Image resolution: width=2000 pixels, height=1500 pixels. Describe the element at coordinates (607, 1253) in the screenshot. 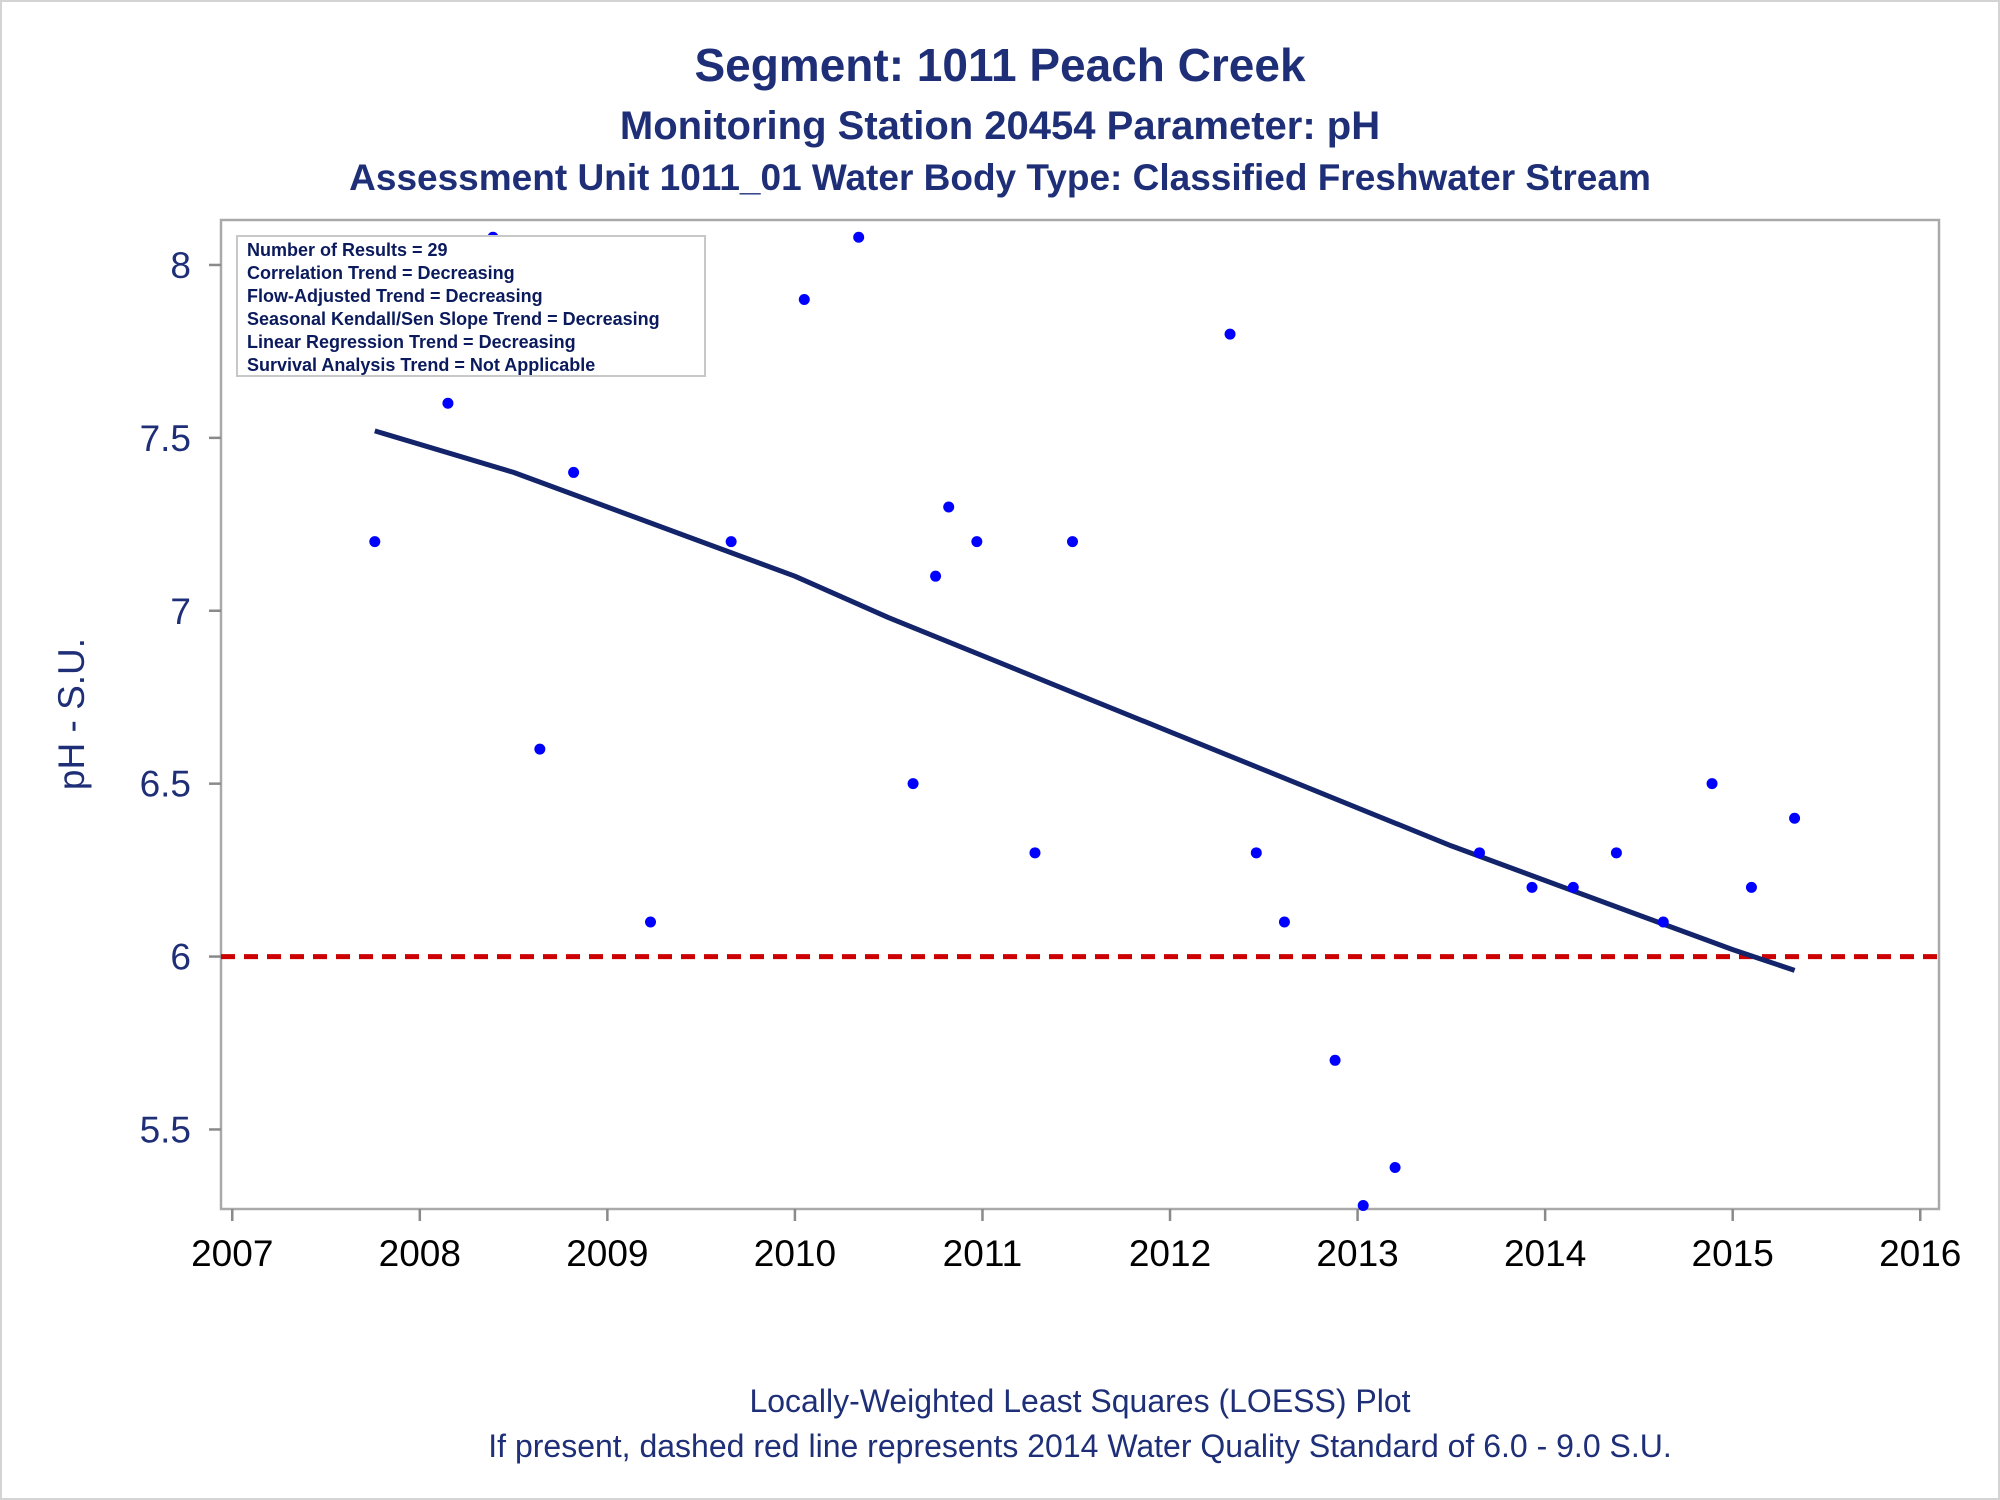

I see `x-tick-label: 2009` at that location.